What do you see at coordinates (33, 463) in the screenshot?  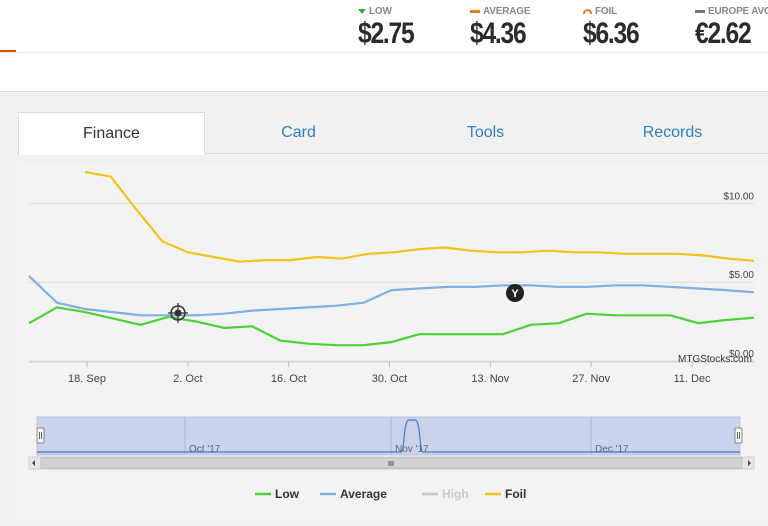 I see `scroll-left-arrow-icon` at bounding box center [33, 463].